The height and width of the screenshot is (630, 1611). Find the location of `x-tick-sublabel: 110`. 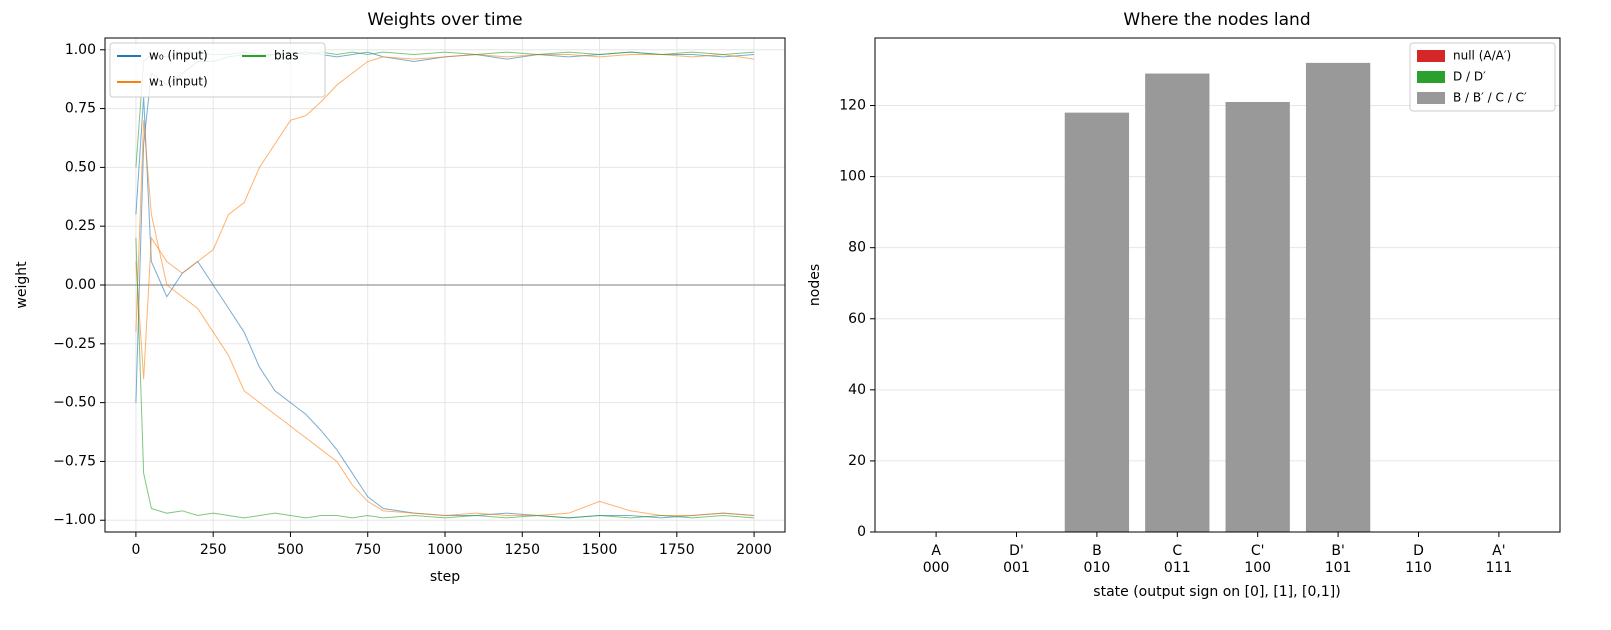

x-tick-sublabel: 110 is located at coordinates (1418, 568).